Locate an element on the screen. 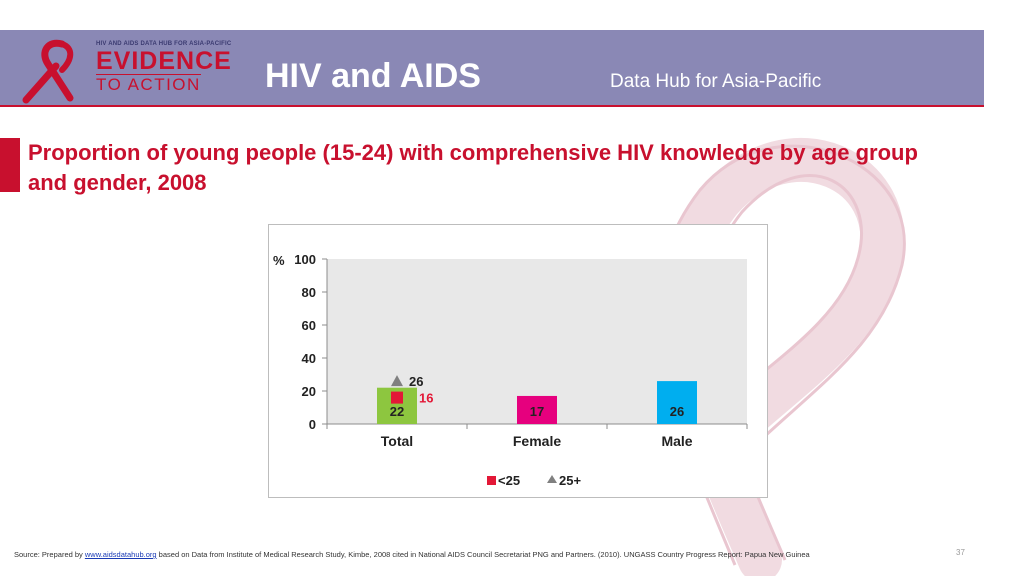 Image resolution: width=1024 pixels, height=576 pixels. y-tick-label: 100 is located at coordinates (305, 259).